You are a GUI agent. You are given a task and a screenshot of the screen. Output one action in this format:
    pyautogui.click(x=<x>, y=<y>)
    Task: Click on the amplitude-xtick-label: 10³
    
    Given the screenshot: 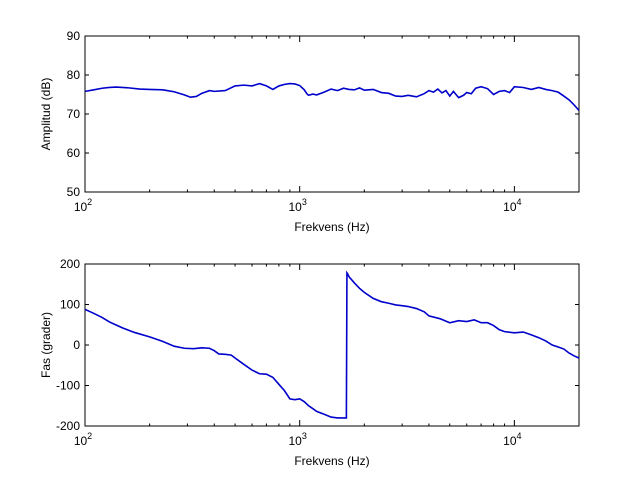 What is the action you would take?
    pyautogui.click(x=297, y=205)
    